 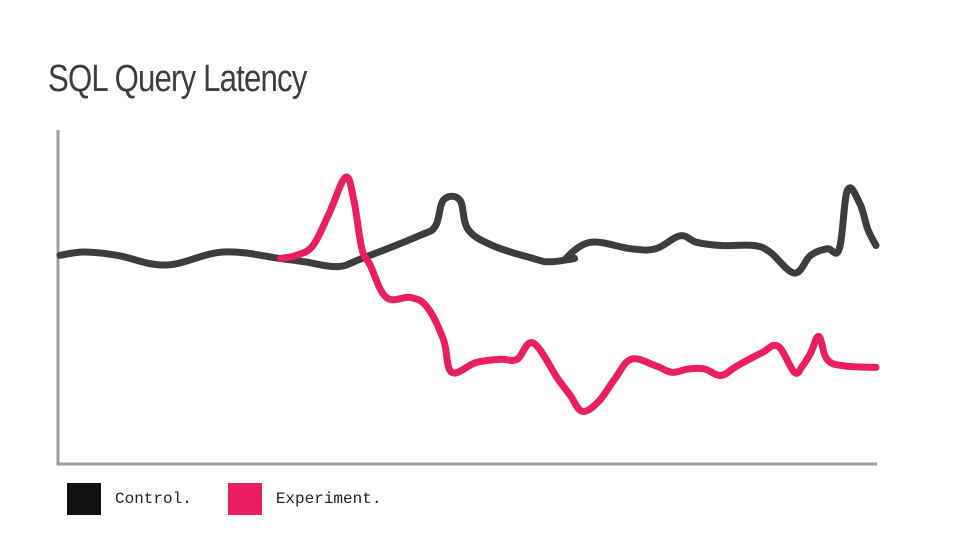 I want to click on legend-item-control: Control., so click(x=129, y=499).